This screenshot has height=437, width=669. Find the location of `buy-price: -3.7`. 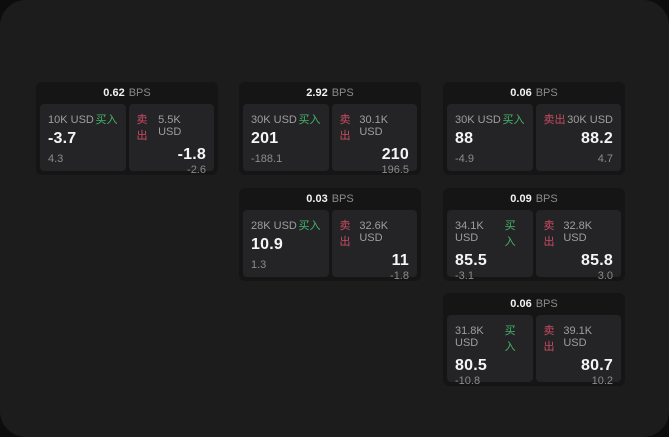

buy-price: -3.7 is located at coordinates (62, 138).